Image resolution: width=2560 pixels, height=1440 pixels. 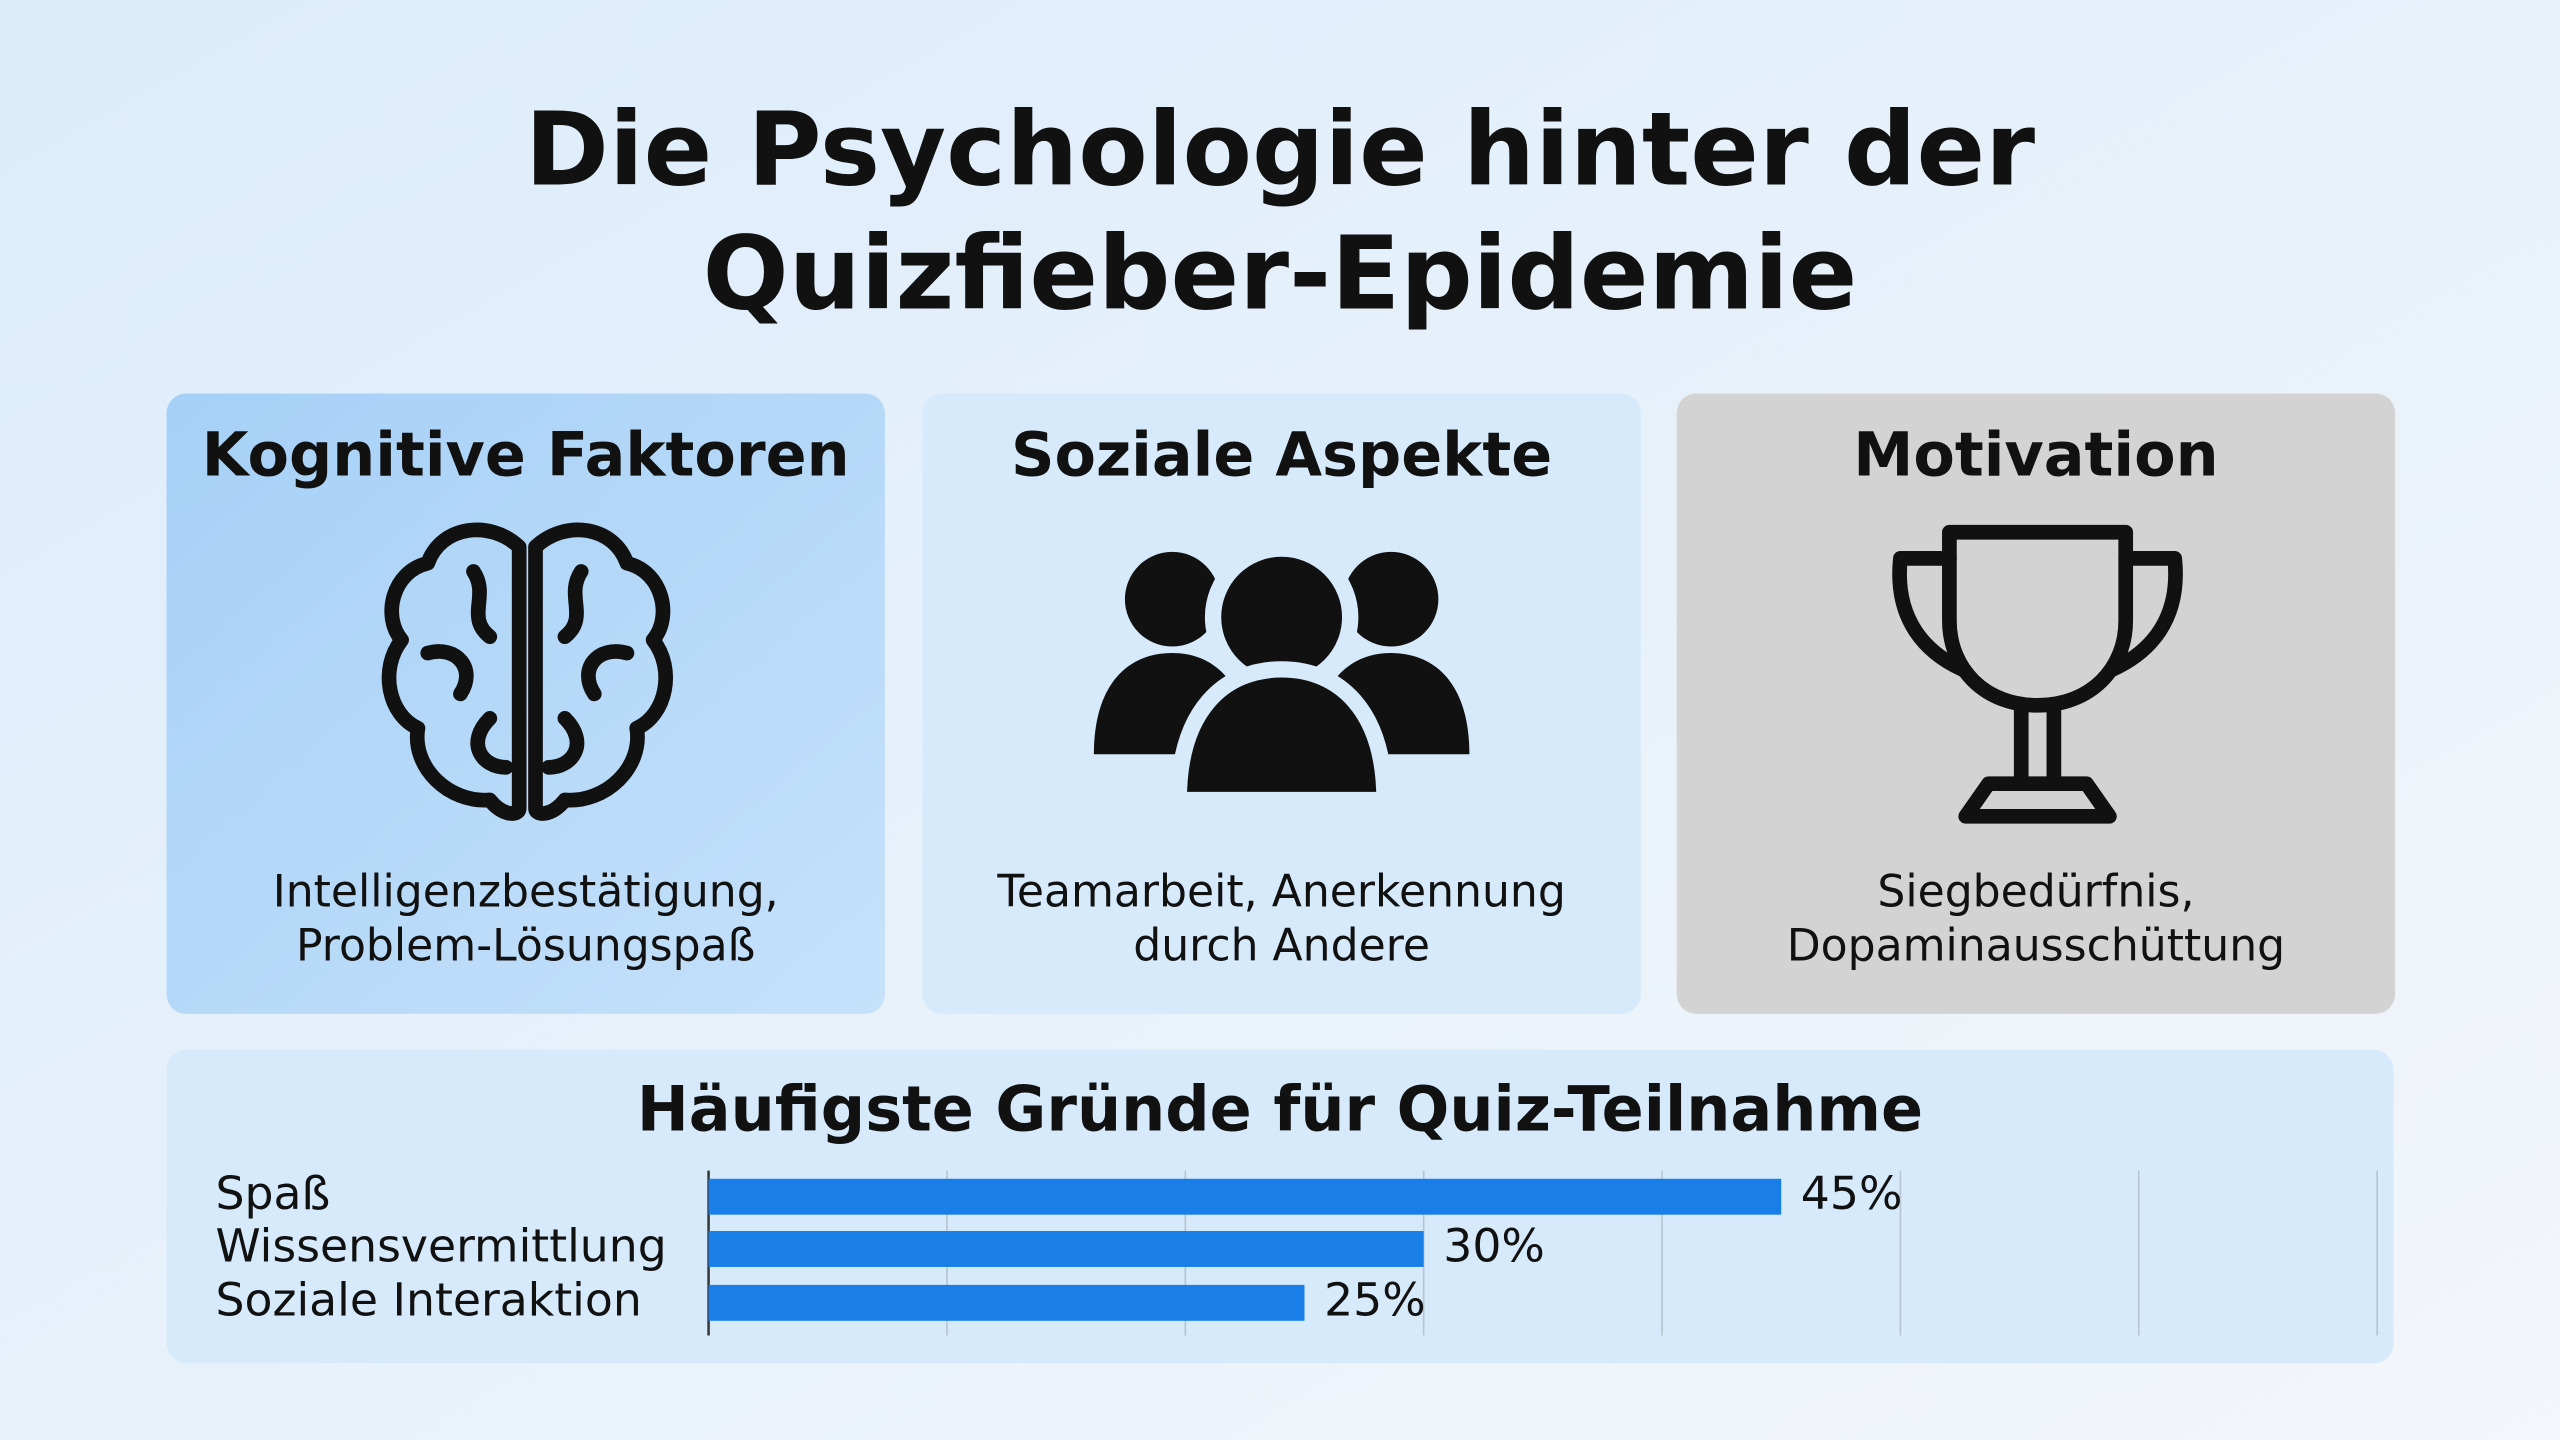 I want to click on card-title: Soziale Aspekte, so click(x=1281, y=455).